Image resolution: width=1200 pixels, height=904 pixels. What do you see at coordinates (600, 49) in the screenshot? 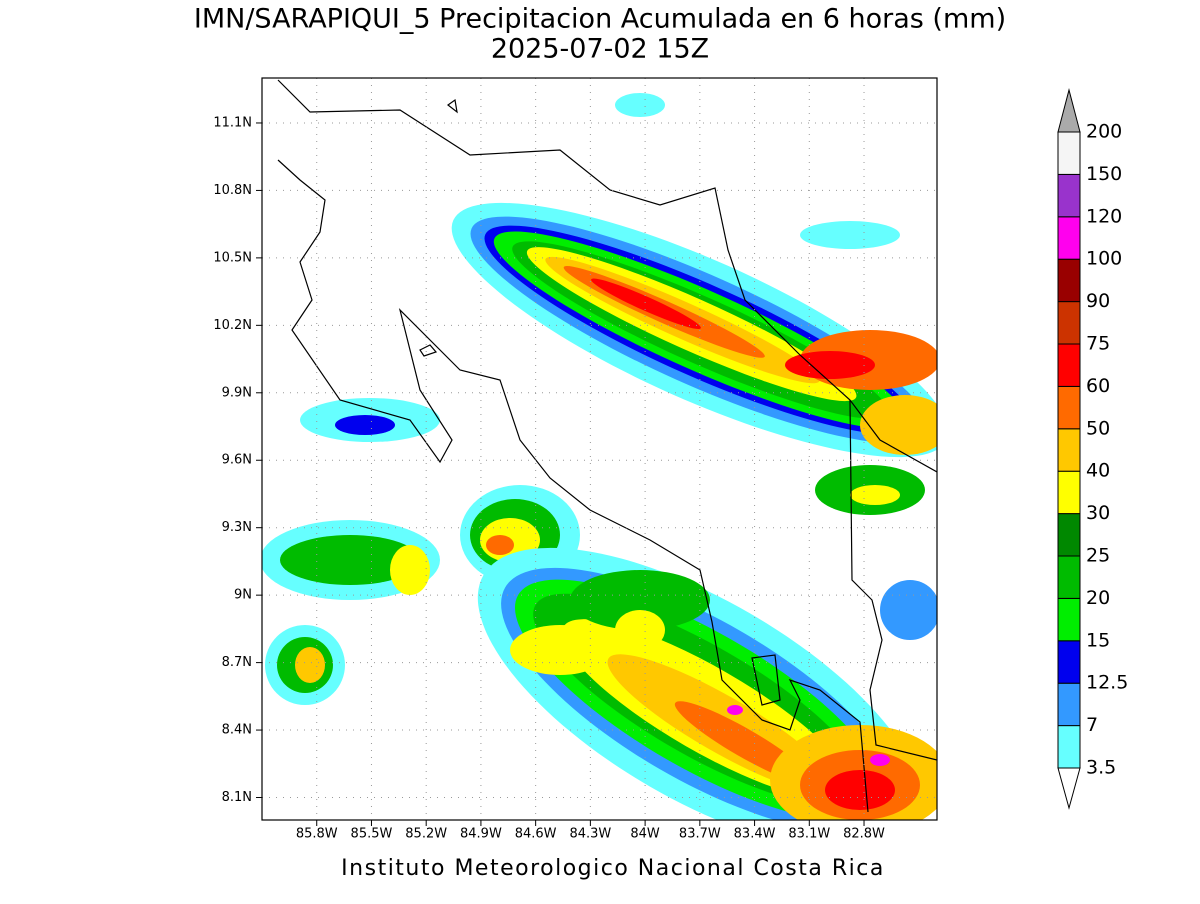
I see `subtitle: 2025-07-02 15Z` at bounding box center [600, 49].